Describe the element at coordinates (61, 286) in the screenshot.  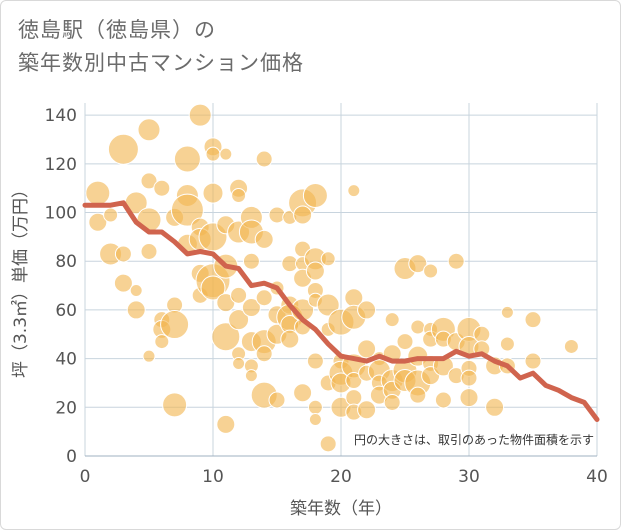
I see `y-axis-ticks: 0 20 40 60 80 100 120 140` at that location.